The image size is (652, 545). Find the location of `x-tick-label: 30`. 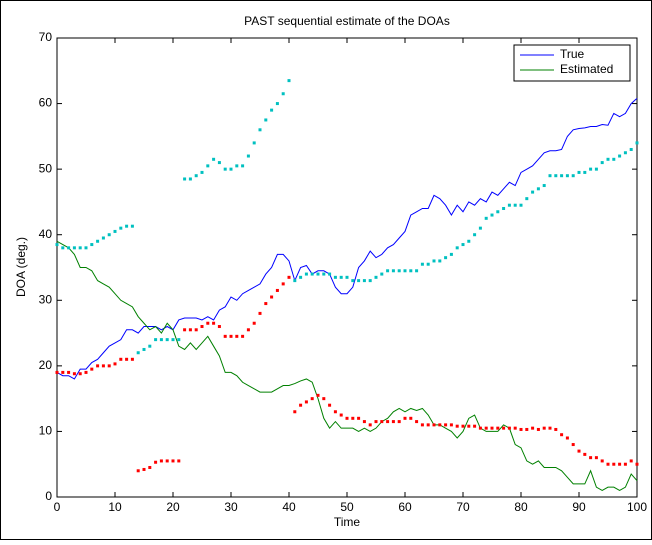

x-tick-label: 30 is located at coordinates (231, 507).